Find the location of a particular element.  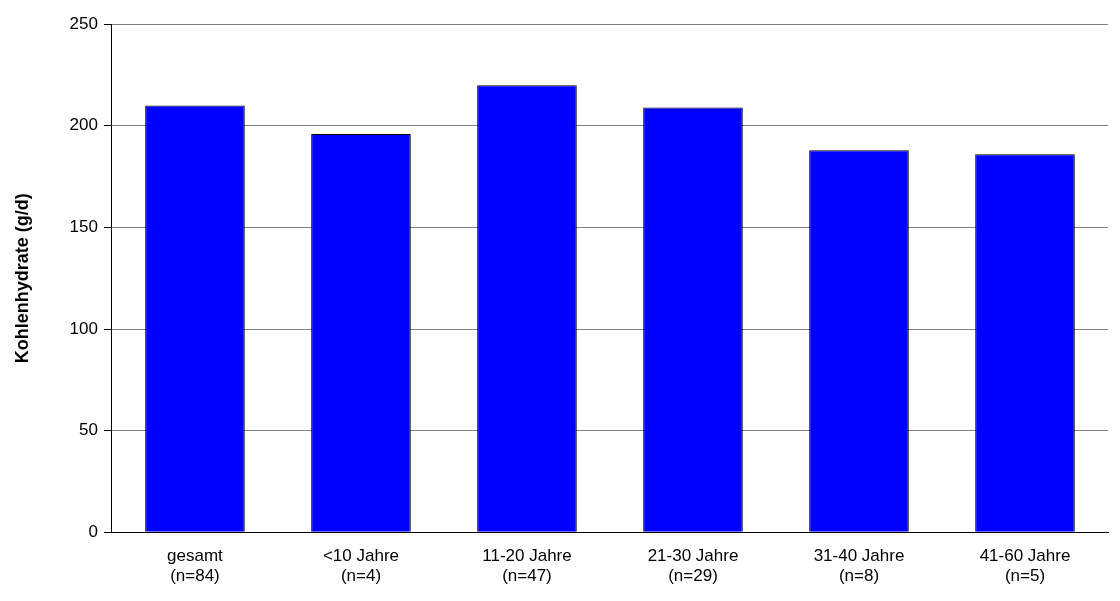

x-tick-label: 11-20 Jahre (n=47) is located at coordinates (527, 566).